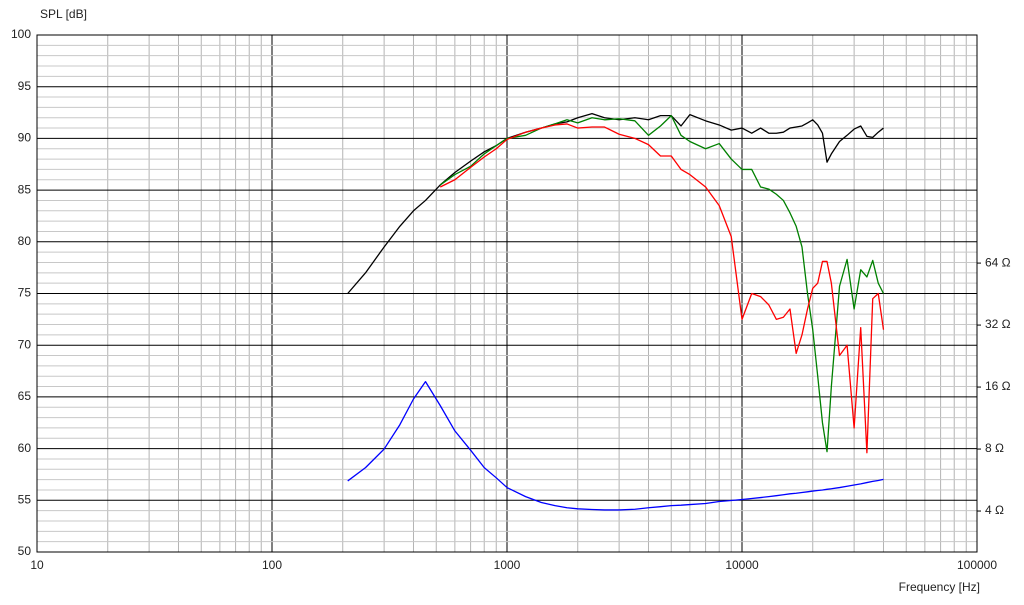  Describe the element at coordinates (272, 565) in the screenshot. I see `x-tick-label: 100` at that location.